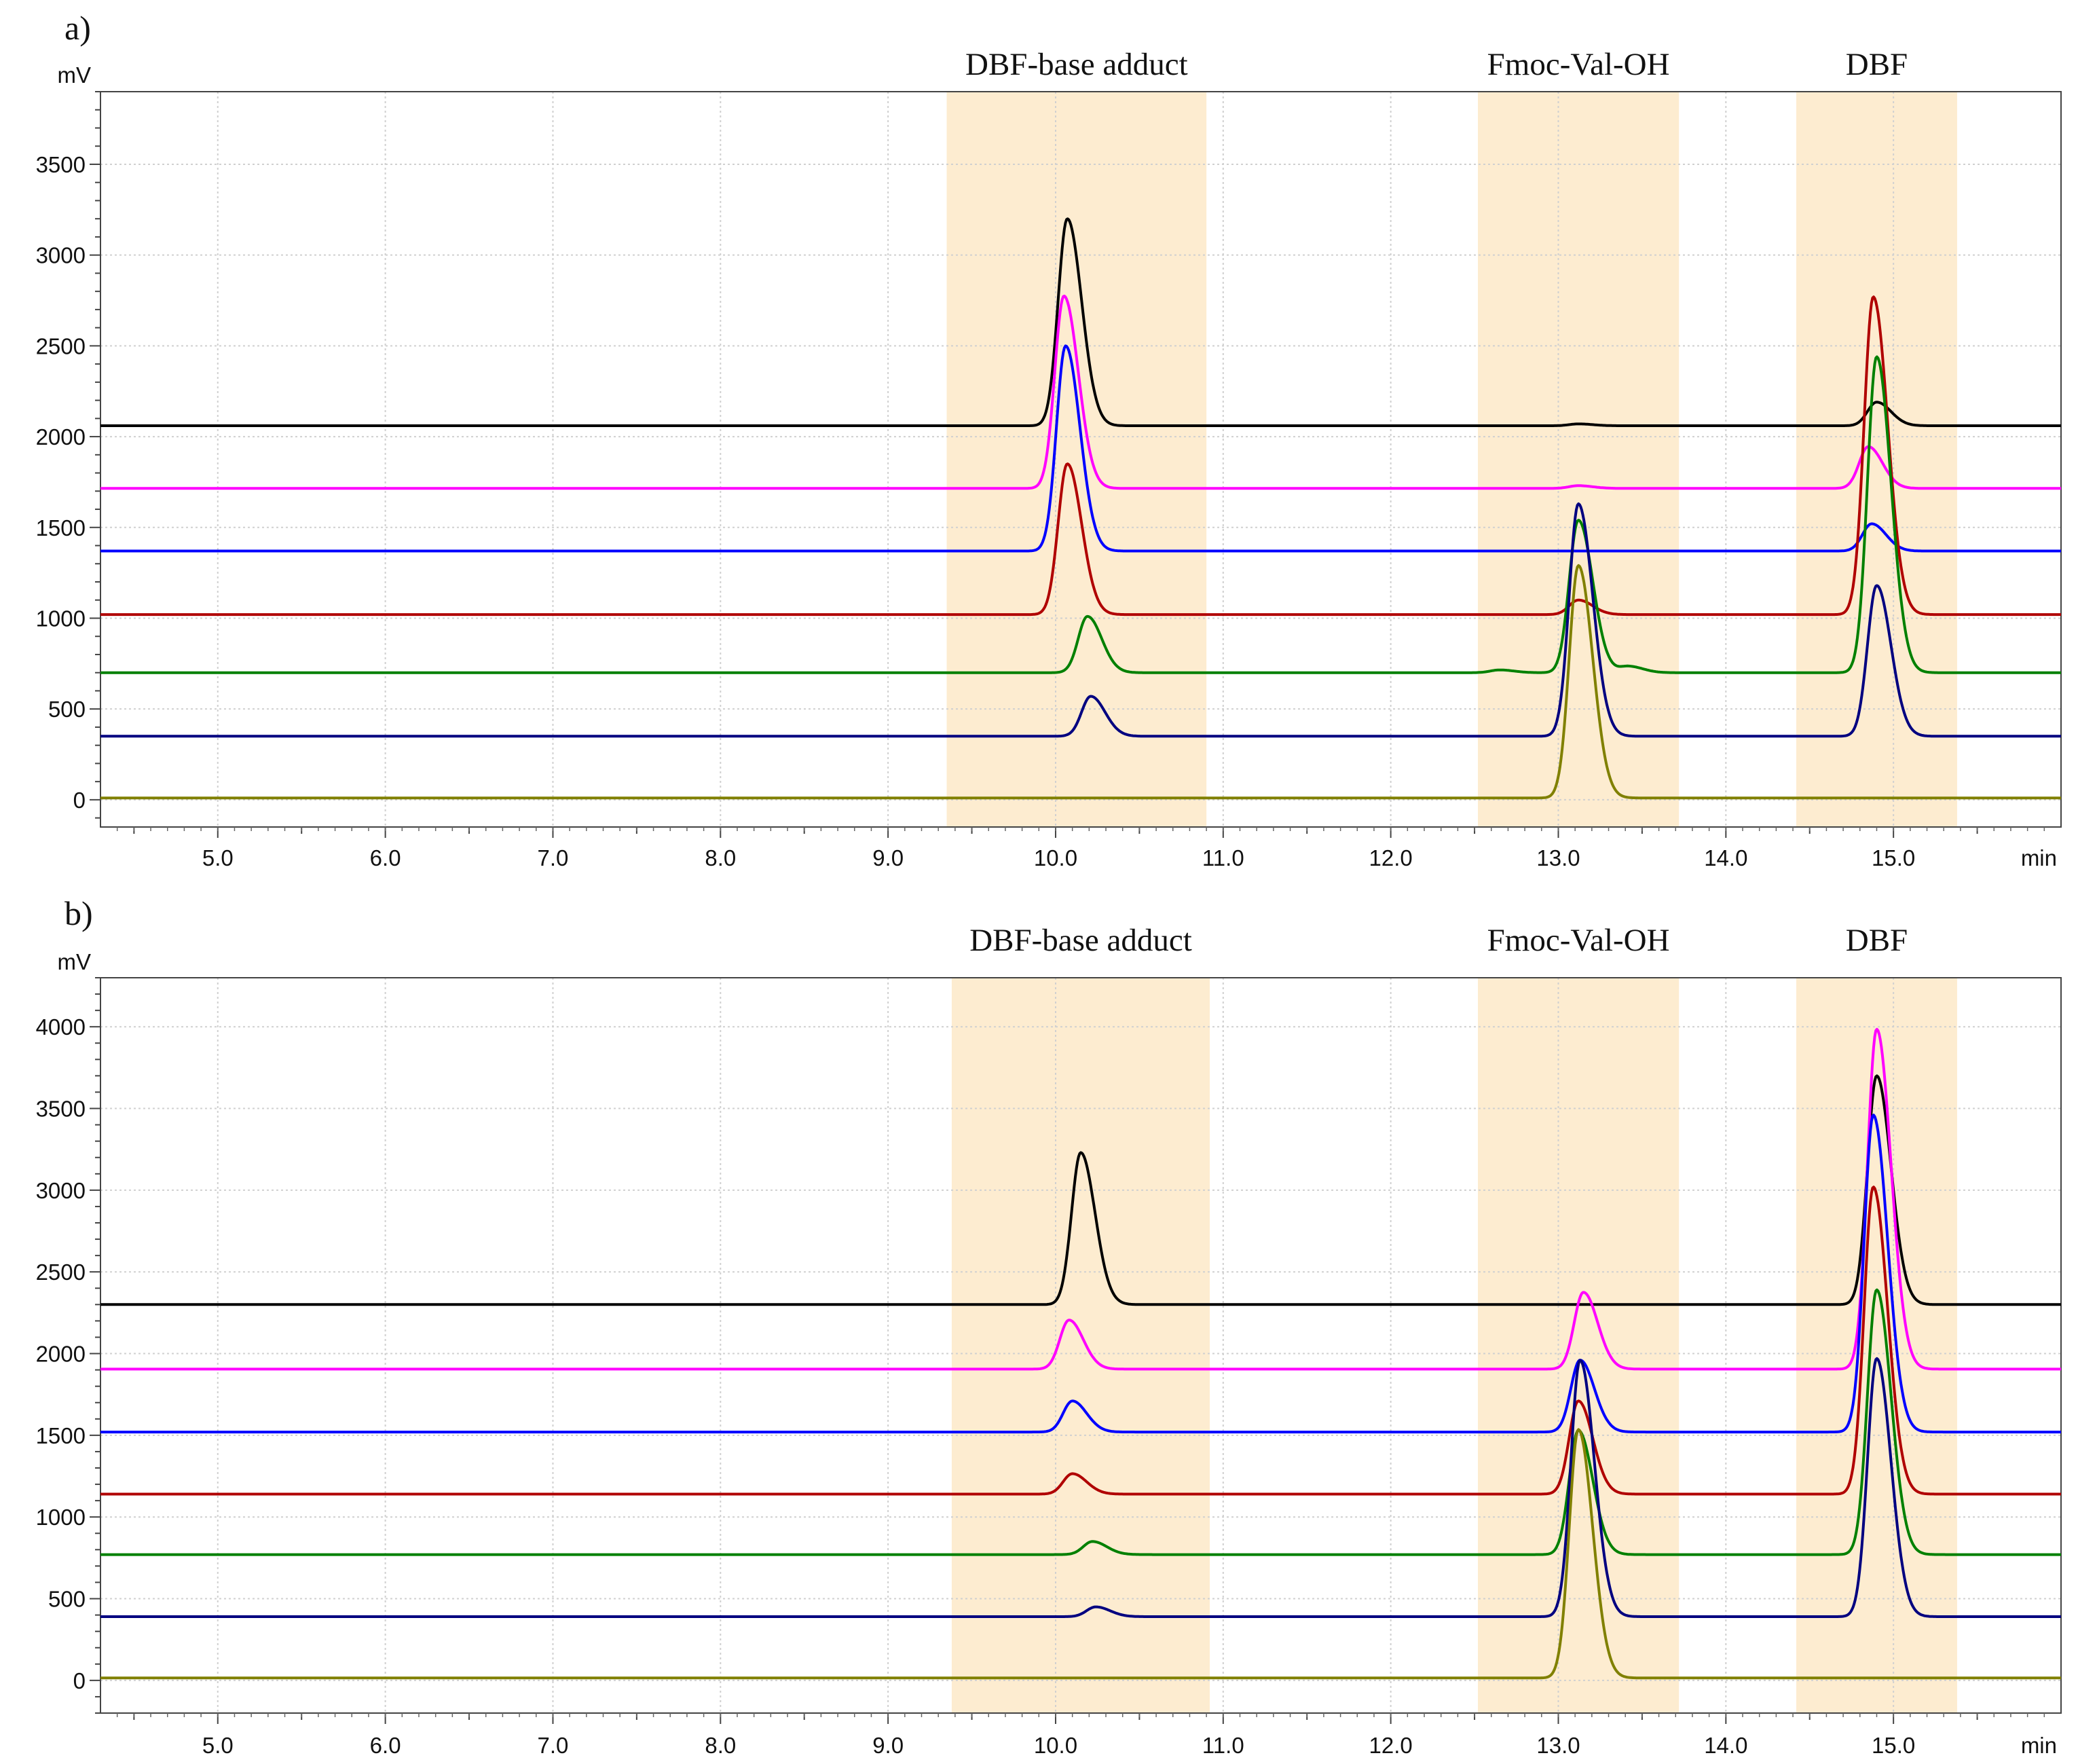  I want to click on y-tick-label: 4000, so click(61, 1027).